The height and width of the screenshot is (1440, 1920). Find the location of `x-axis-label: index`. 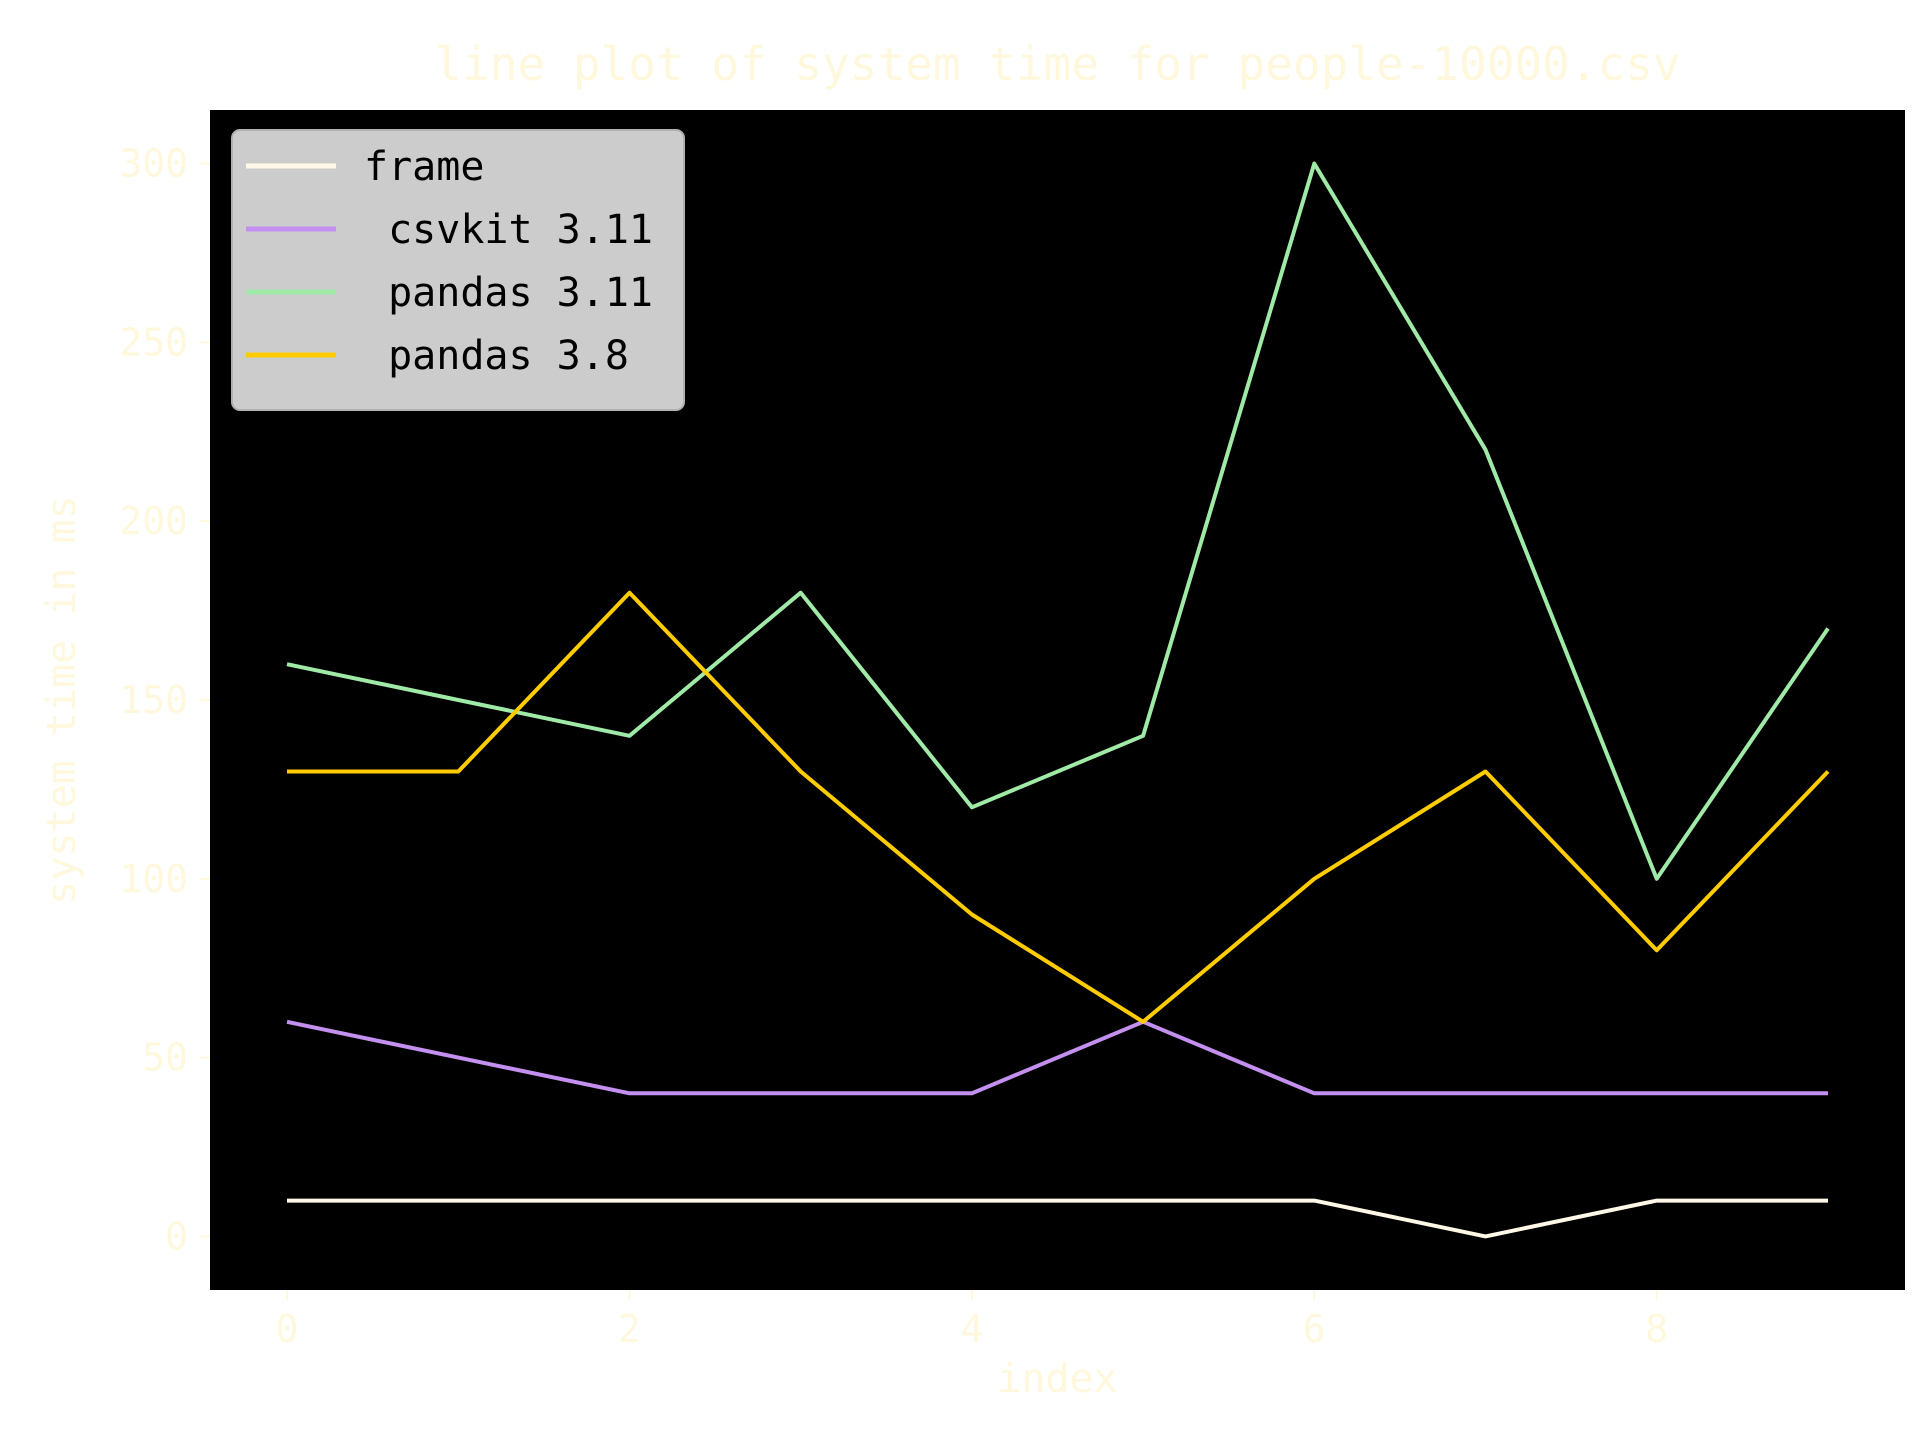

x-axis-label: index is located at coordinates (1057, 1379).